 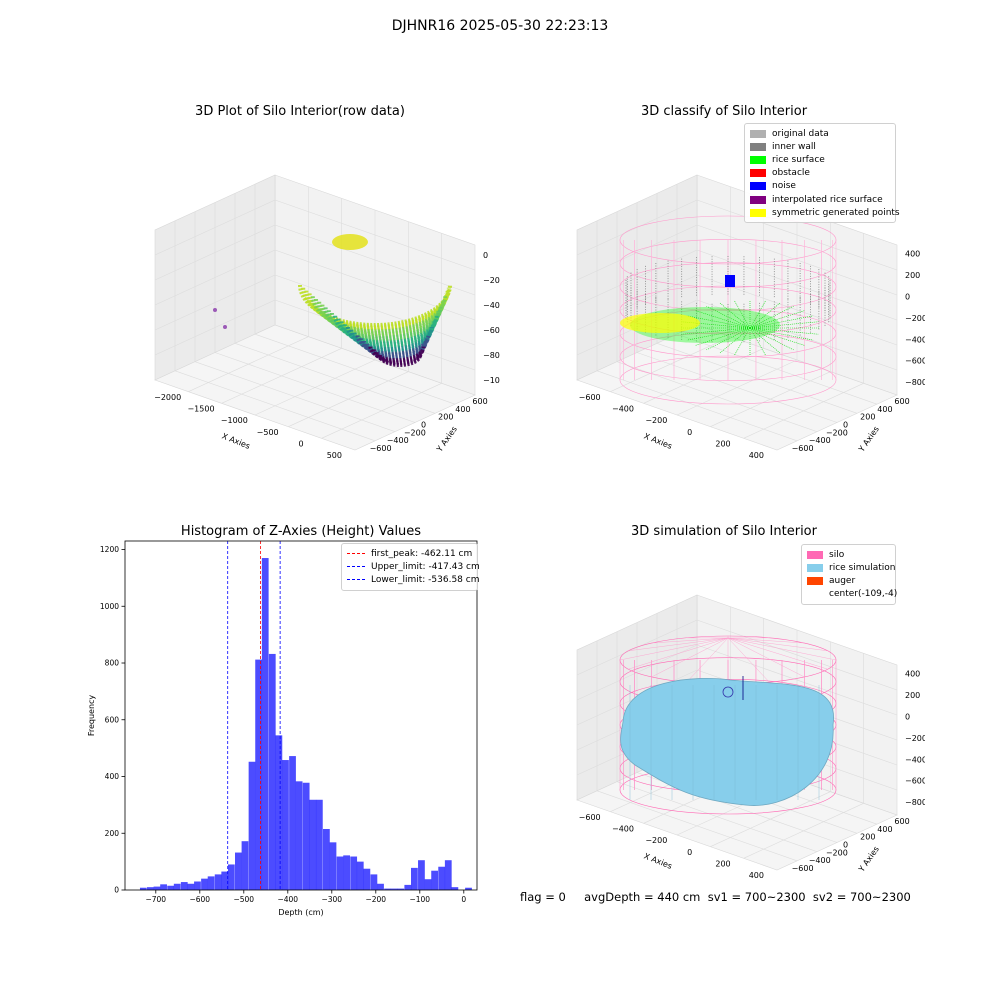 I want to click on x-axis-label: X Axies, so click(x=236, y=440).